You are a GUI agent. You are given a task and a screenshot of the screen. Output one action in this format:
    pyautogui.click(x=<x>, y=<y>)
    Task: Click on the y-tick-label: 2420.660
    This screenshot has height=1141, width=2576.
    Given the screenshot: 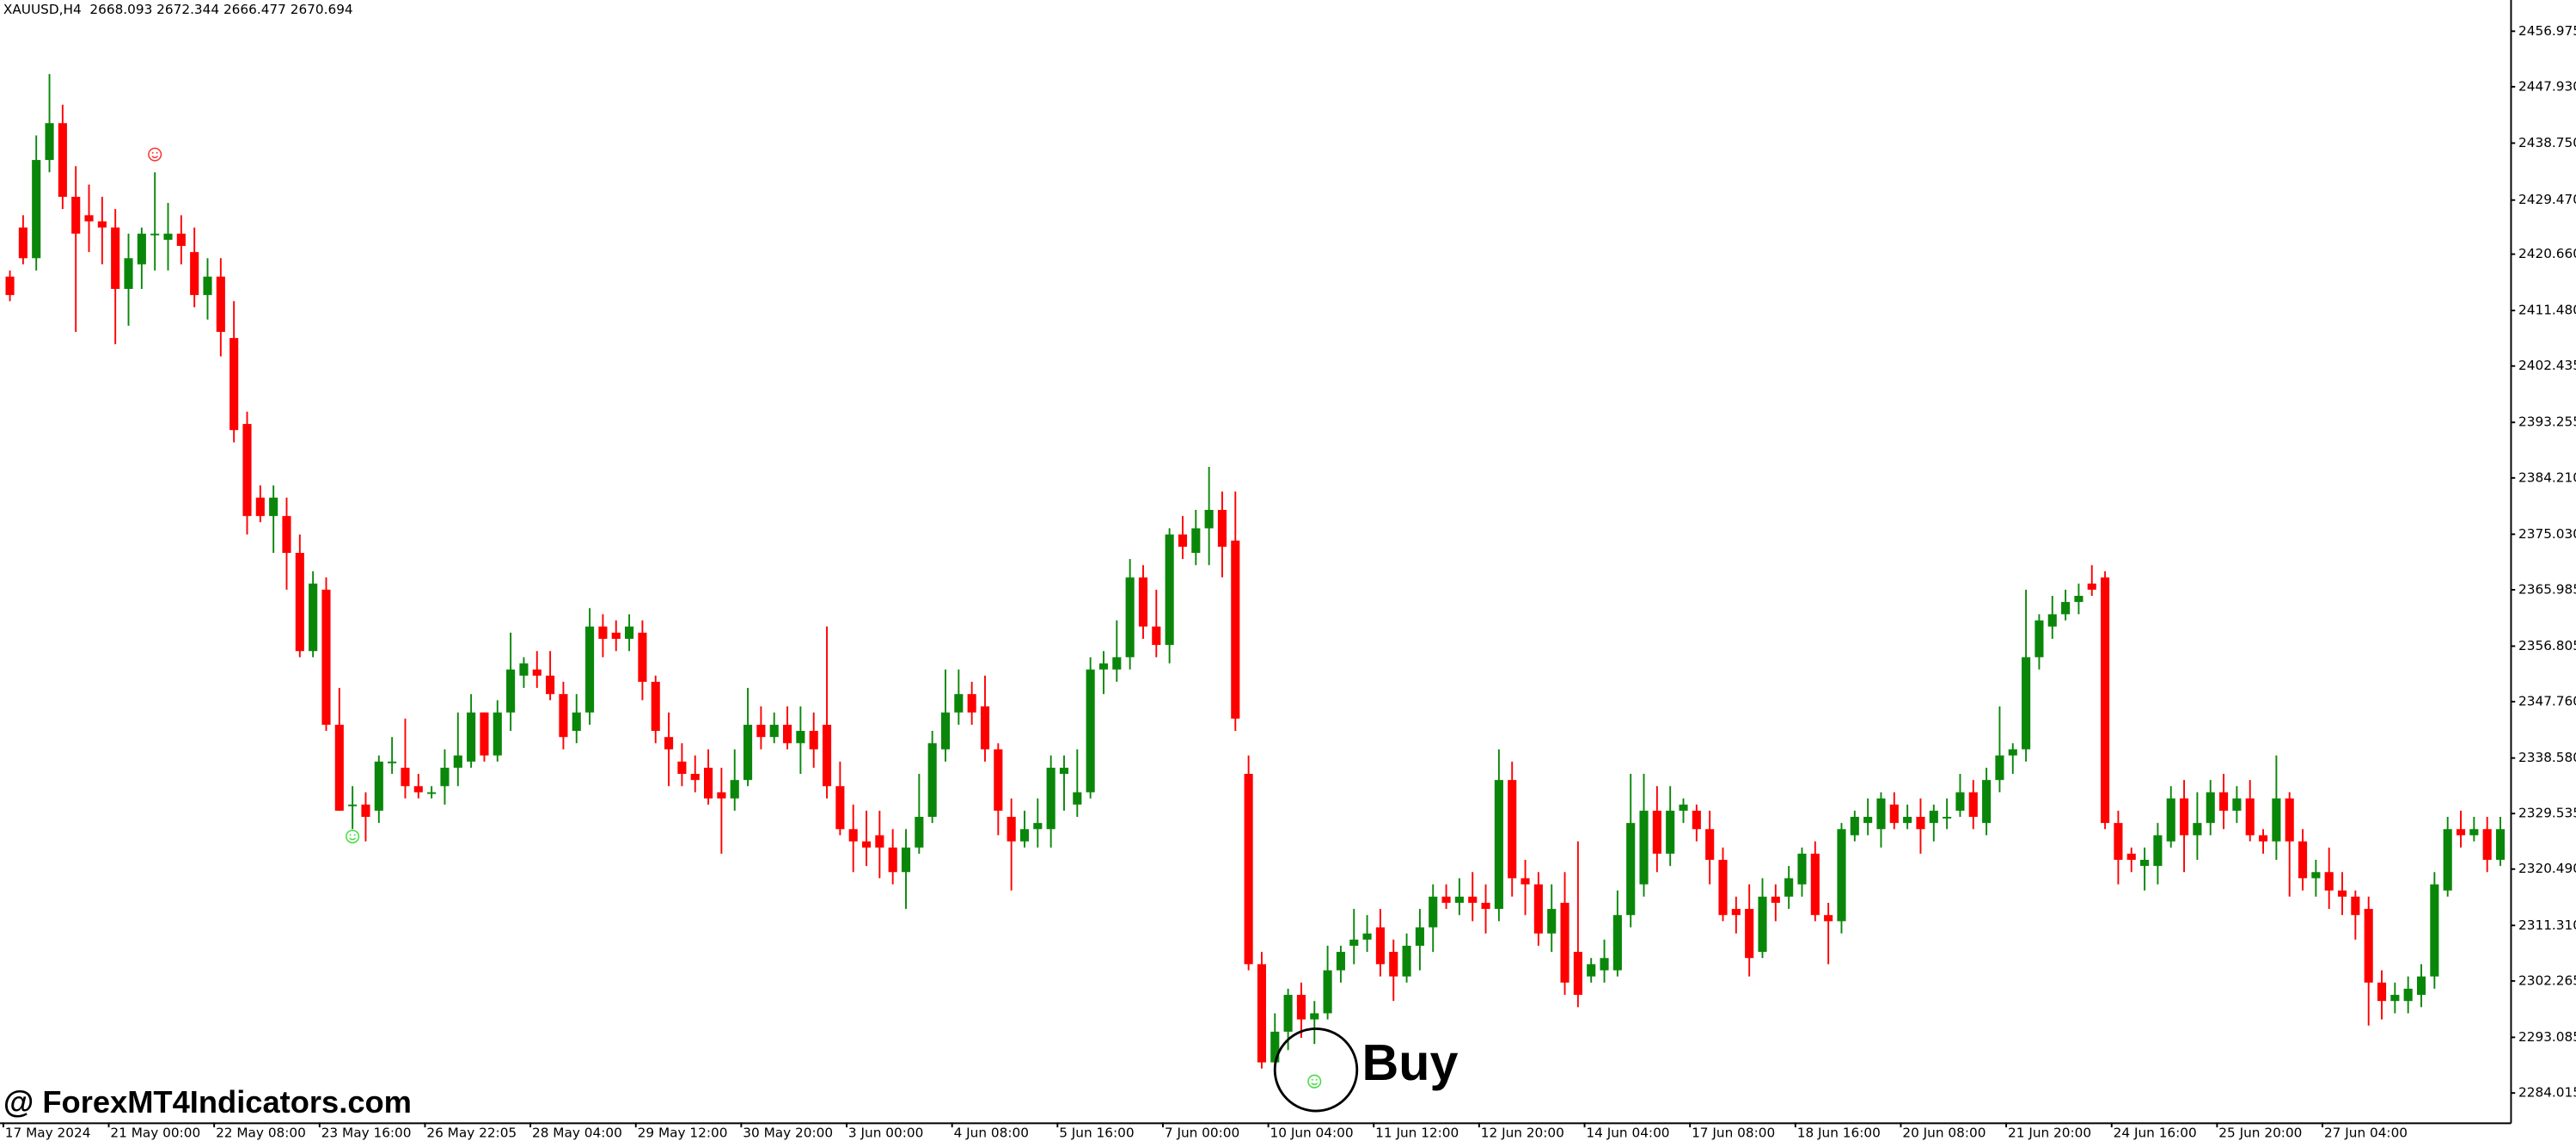 What is the action you would take?
    pyautogui.click(x=2547, y=253)
    